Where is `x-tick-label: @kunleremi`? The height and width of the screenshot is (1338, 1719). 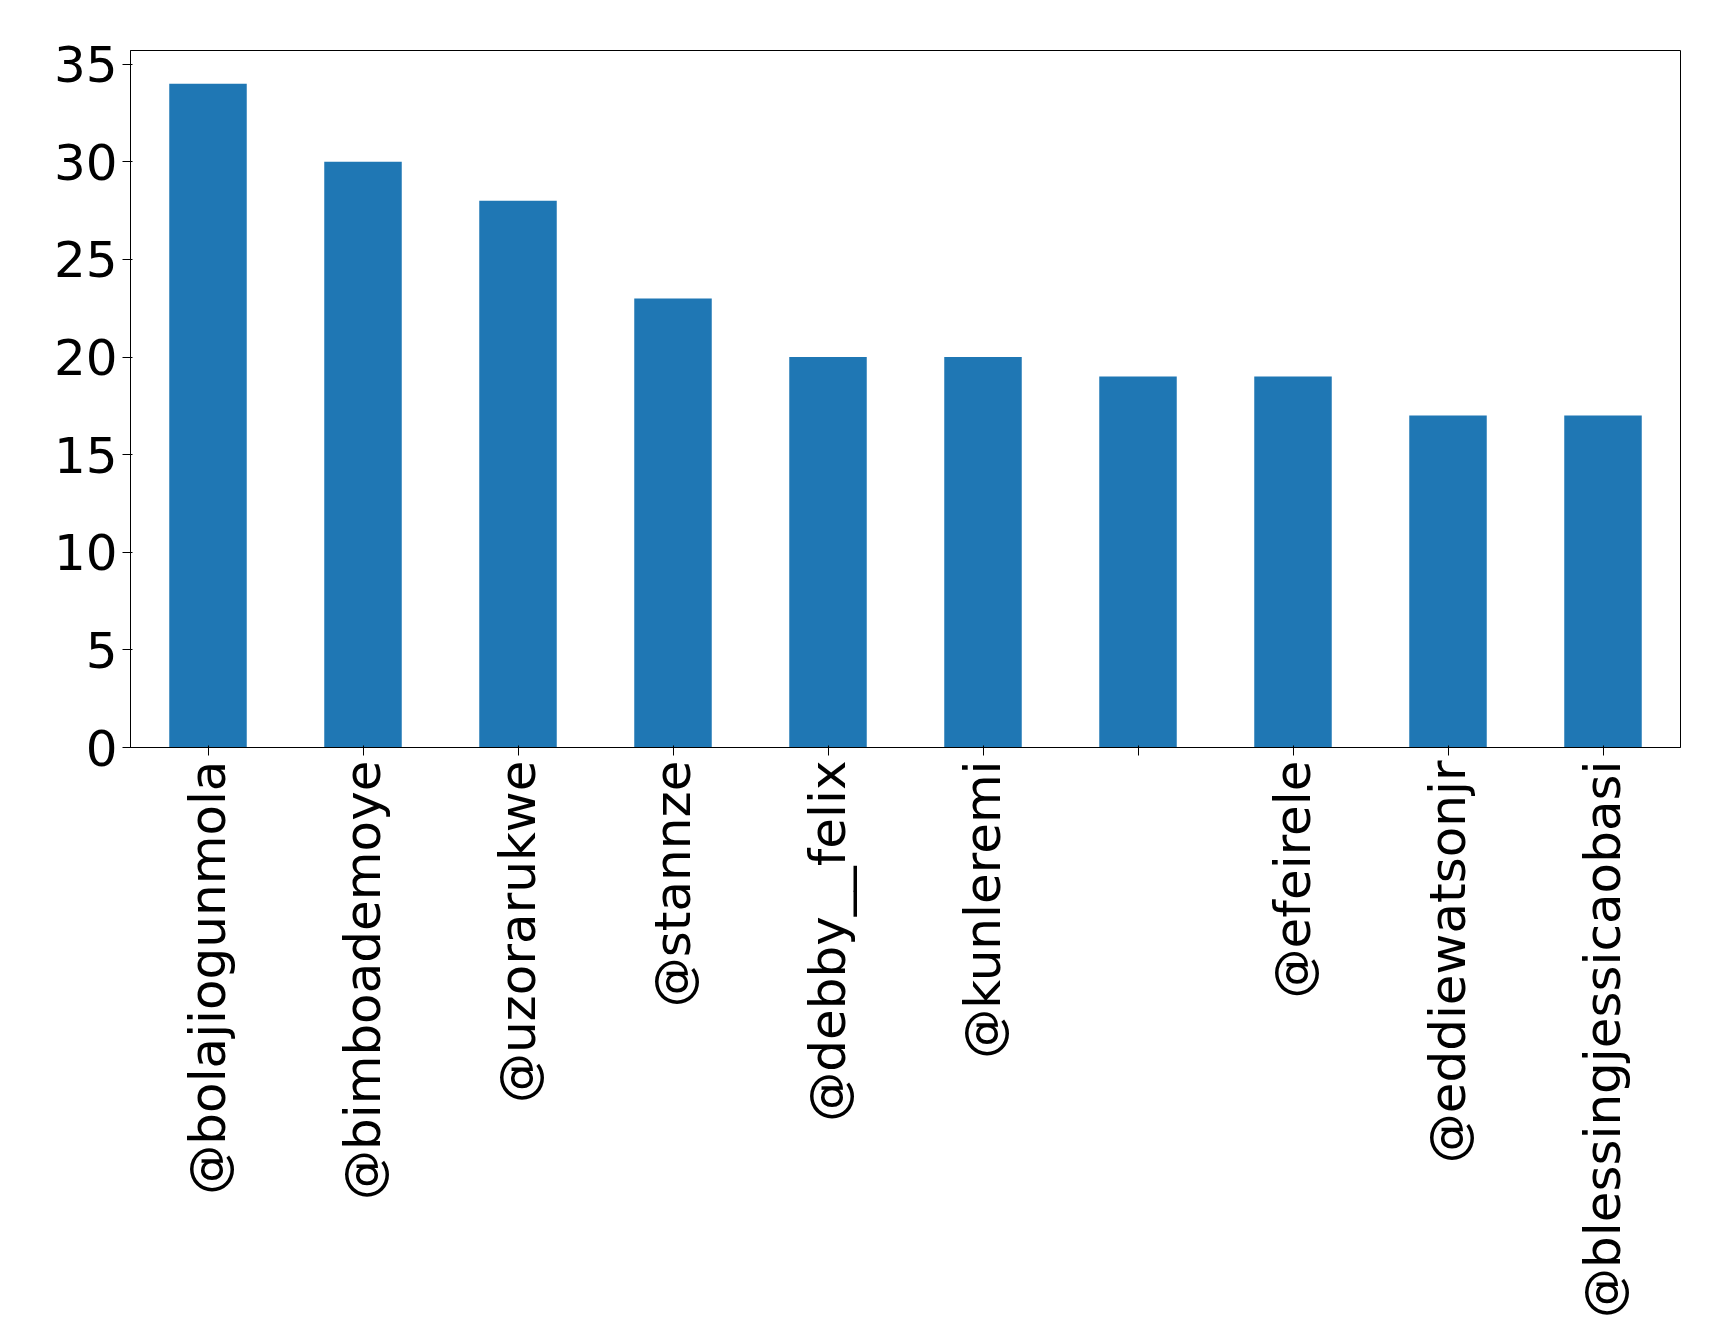
x-tick-label: @kunleremi is located at coordinates (983, 909).